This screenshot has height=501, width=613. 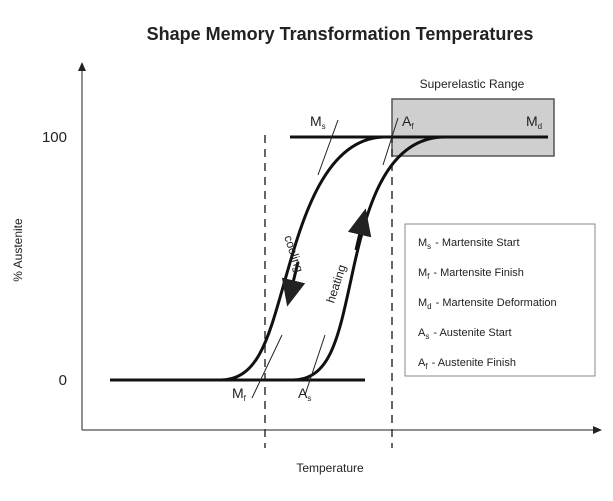 I want to click on heating-arrow, so click(x=359, y=229).